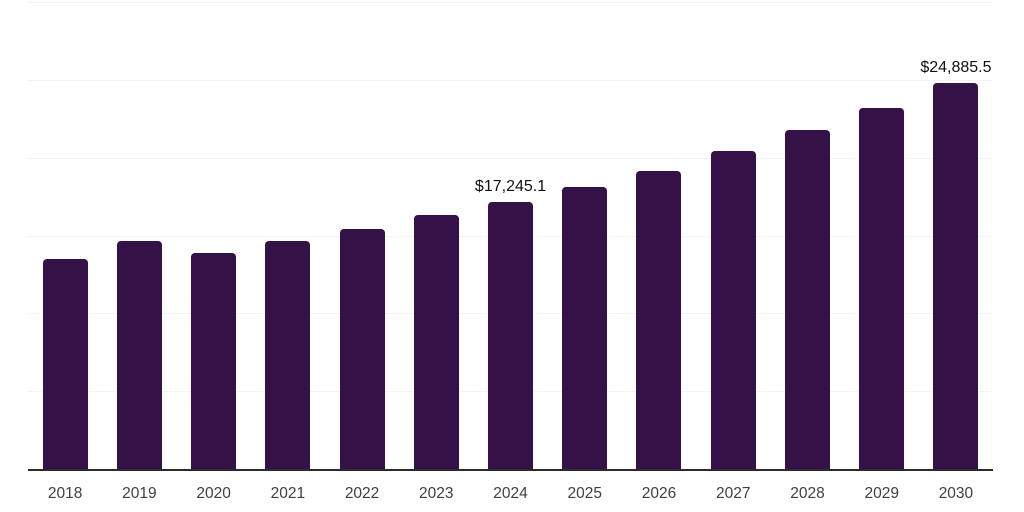  Describe the element at coordinates (584, 493) in the screenshot. I see `x-tick-2025: 2025` at that location.